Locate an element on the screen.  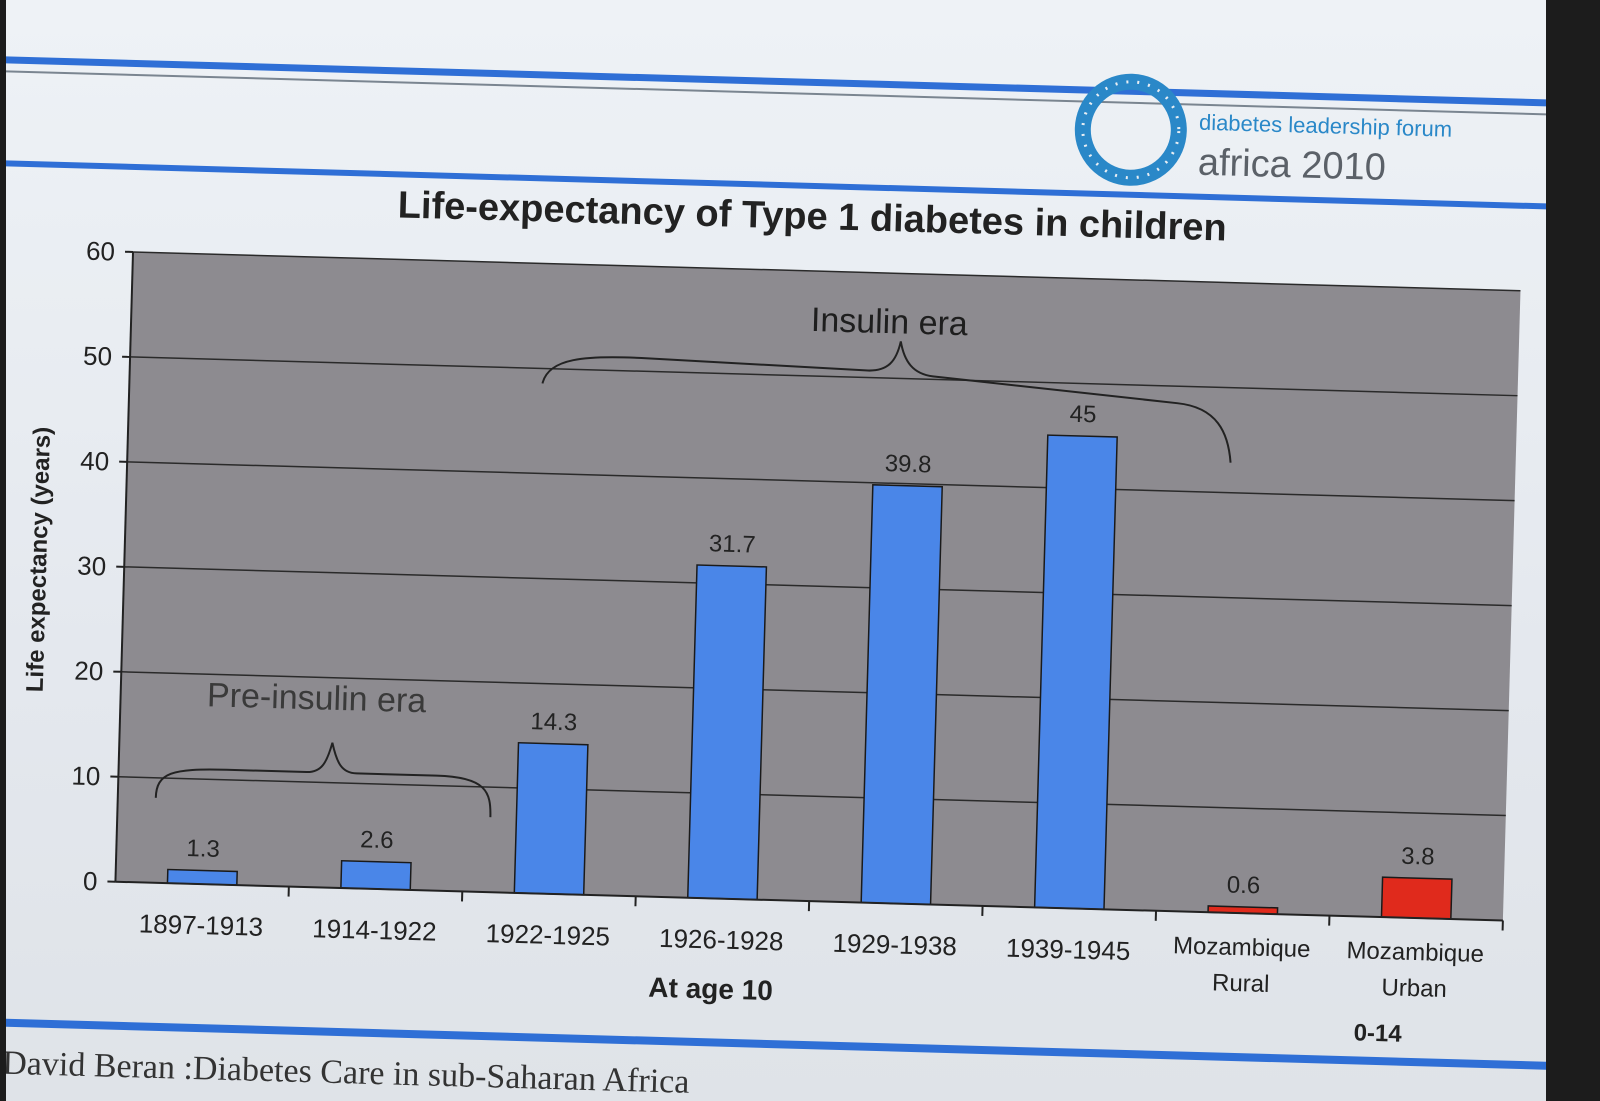
x-tick-label: Urban is located at coordinates (1414, 988).